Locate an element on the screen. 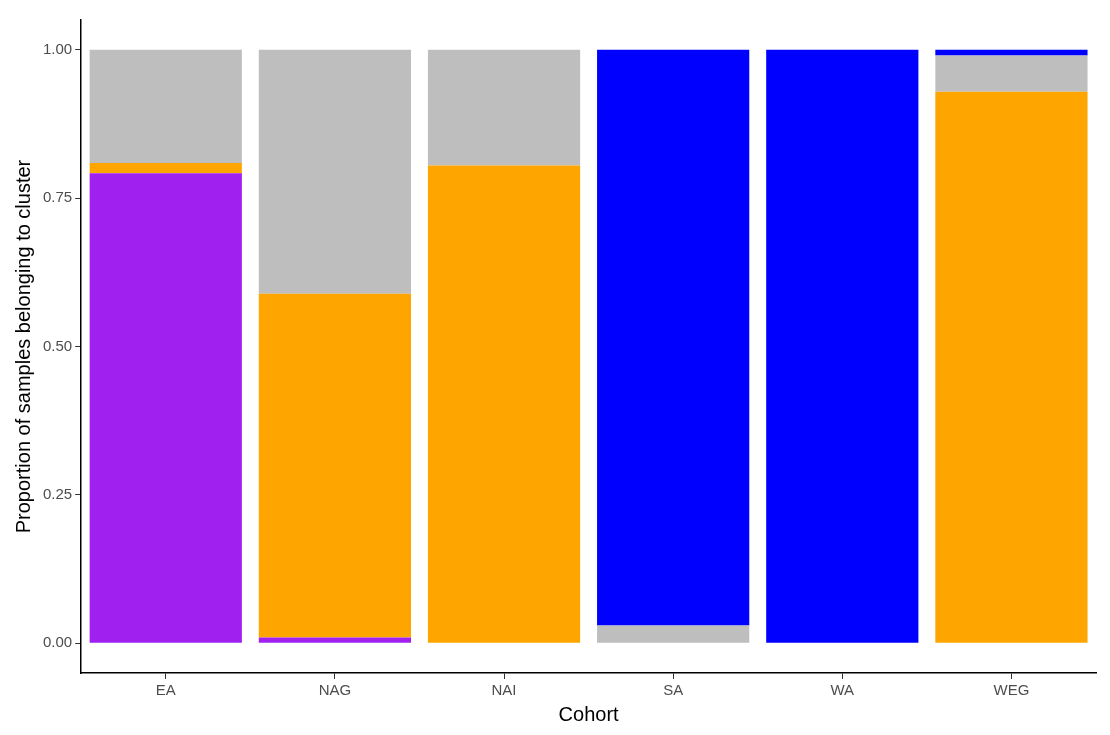  x-tick-label: EA is located at coordinates (165, 690).